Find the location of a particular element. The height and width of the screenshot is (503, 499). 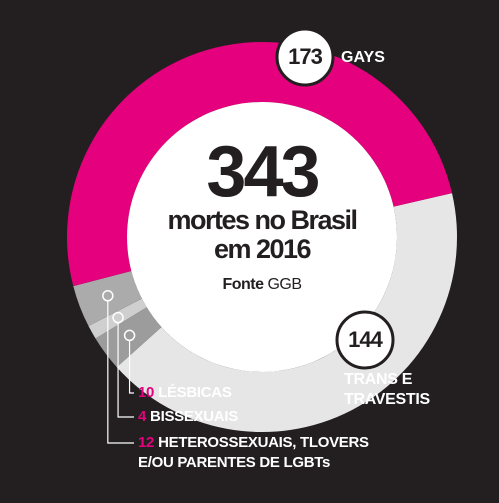

title-line: em 2016 is located at coordinates (263, 249).